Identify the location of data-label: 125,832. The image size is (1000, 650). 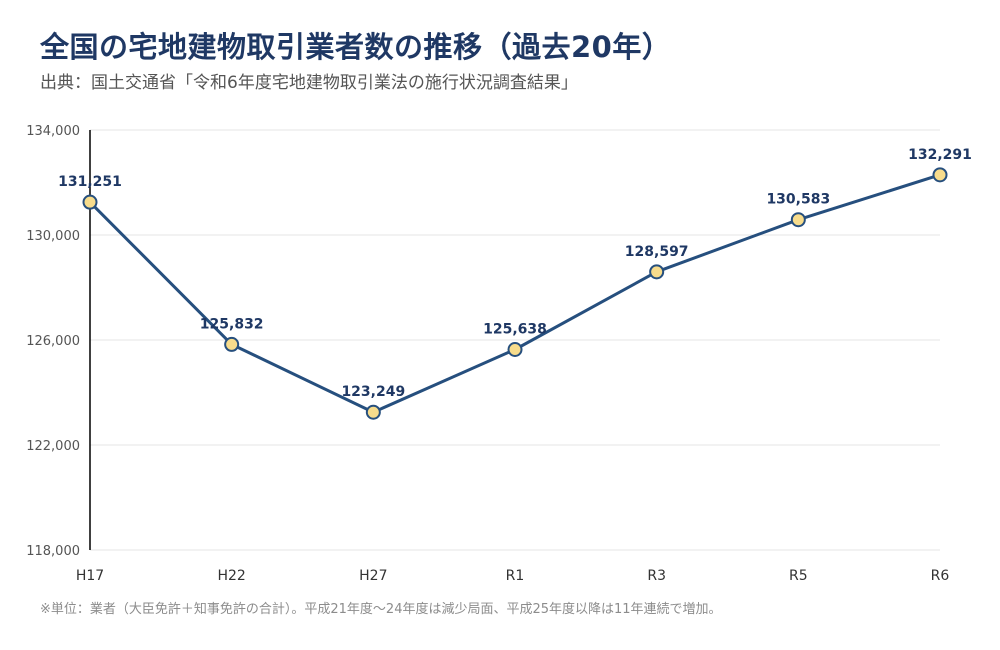
(232, 324).